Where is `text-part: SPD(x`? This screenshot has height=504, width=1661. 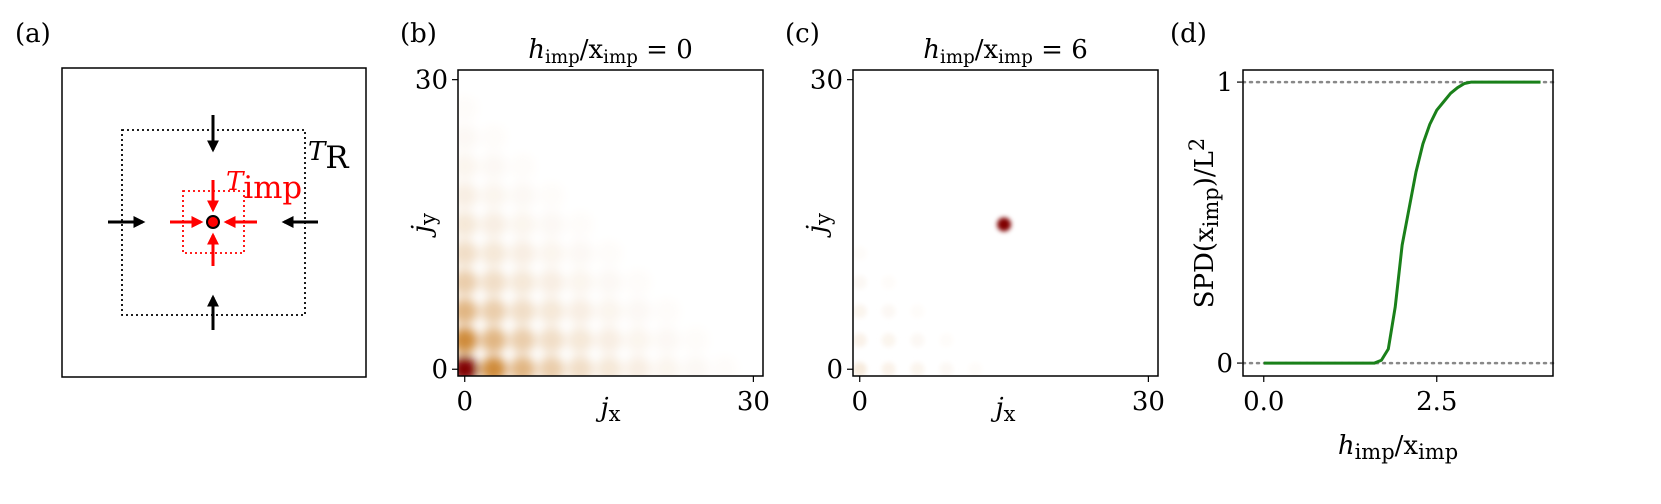 text-part: SPD(x is located at coordinates (1205, 267).